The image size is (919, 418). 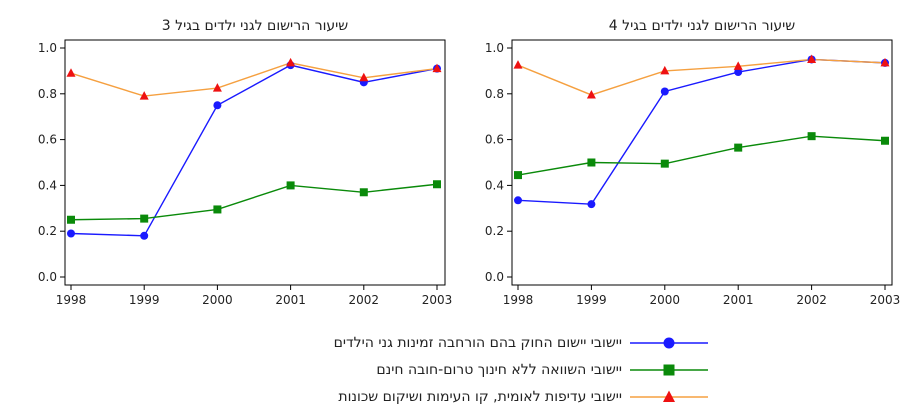 I want to click on legend-item-comparison-localities: יישובי השוואה ללא חינוך טרום-חובה חינם, so click(x=543, y=370).